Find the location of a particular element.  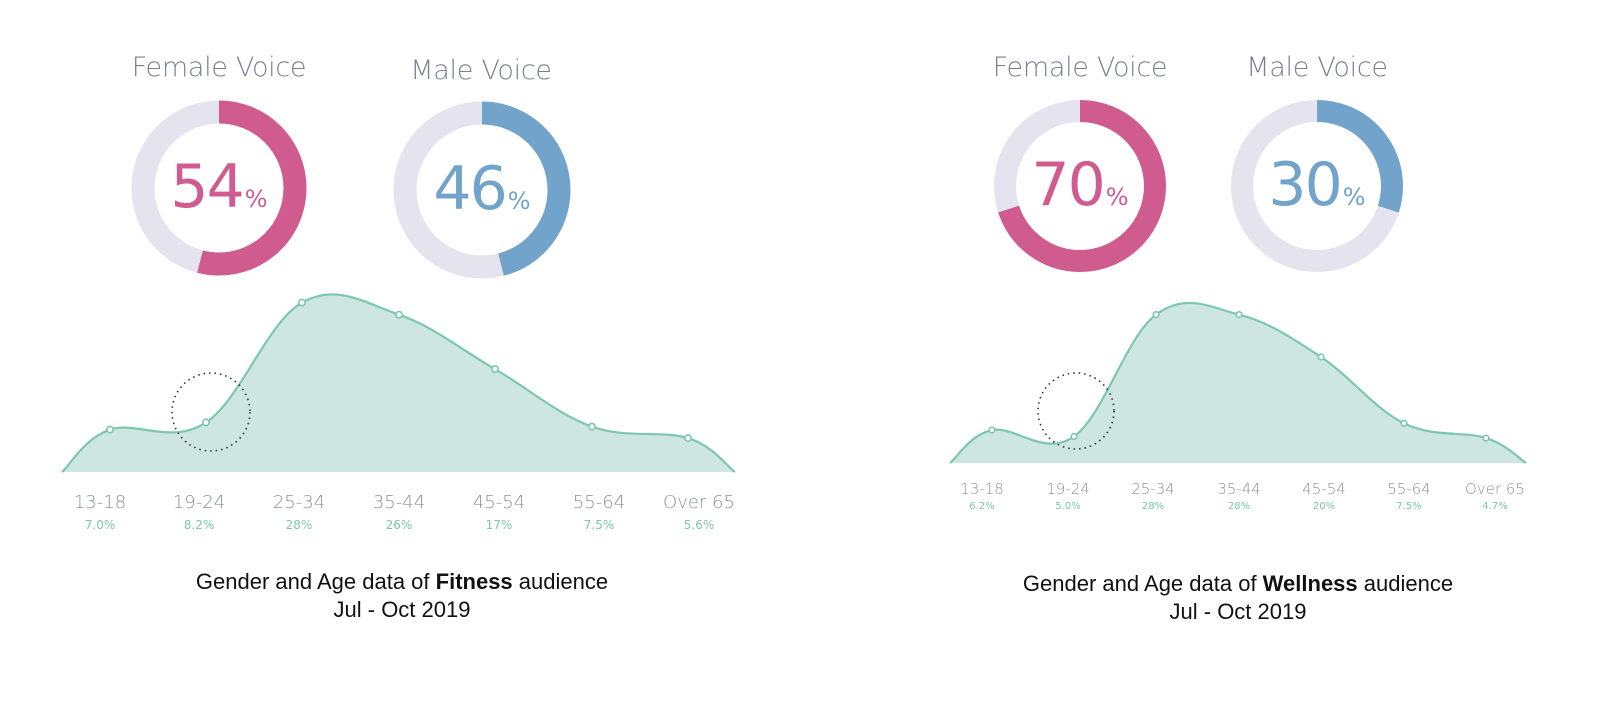

female-donut-value: 70% is located at coordinates (1080, 185).